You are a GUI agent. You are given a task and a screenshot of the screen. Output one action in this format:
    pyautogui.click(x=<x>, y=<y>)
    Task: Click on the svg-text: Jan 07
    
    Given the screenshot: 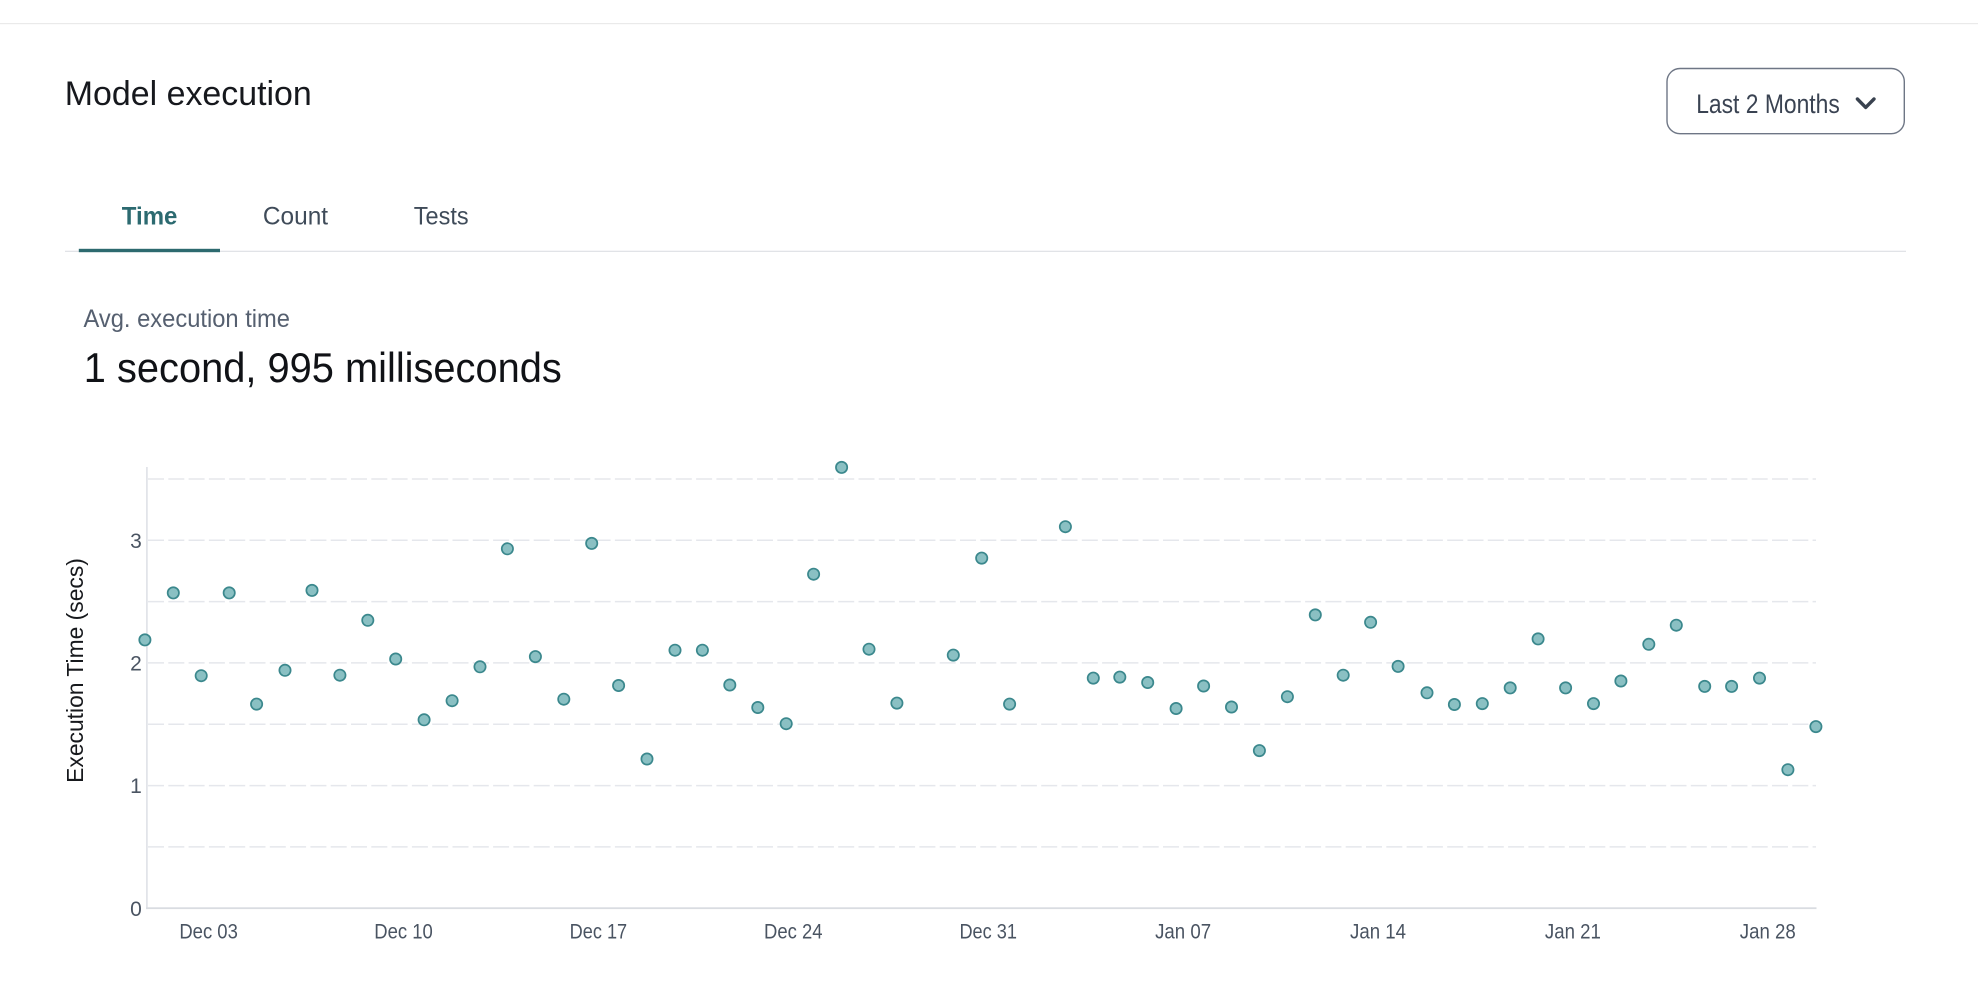 What is the action you would take?
    pyautogui.click(x=1183, y=932)
    